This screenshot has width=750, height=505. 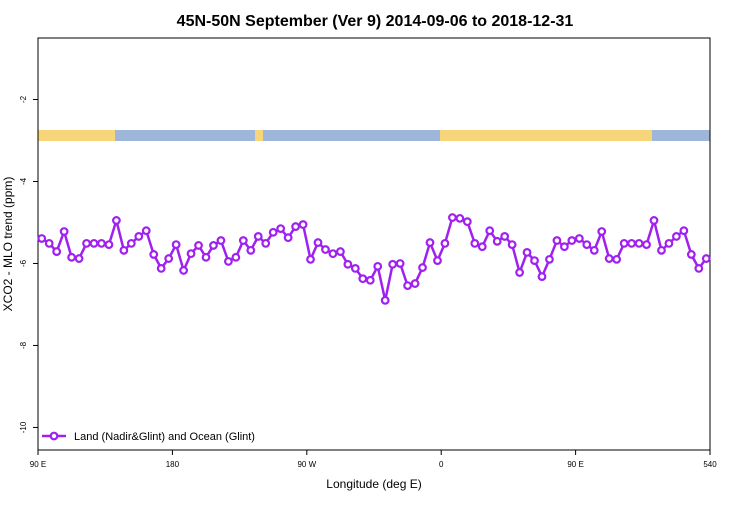 What do you see at coordinates (173, 464) in the screenshot?
I see `x-tick-label: 180` at bounding box center [173, 464].